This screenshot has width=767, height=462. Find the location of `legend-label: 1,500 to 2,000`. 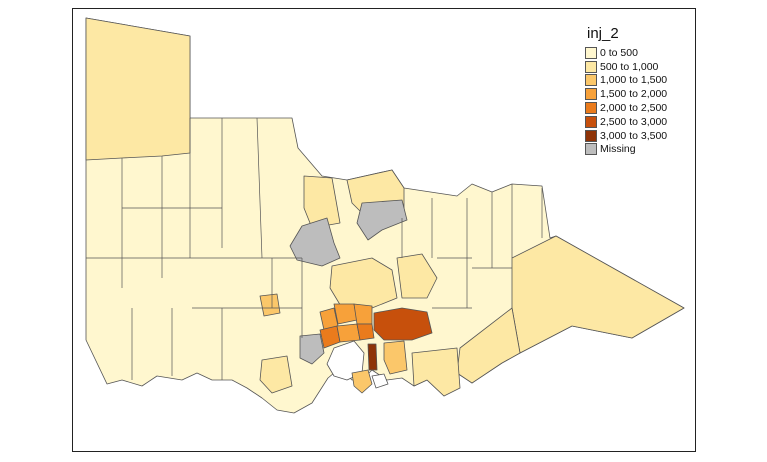

legend-label: 1,500 to 2,000 is located at coordinates (634, 94).